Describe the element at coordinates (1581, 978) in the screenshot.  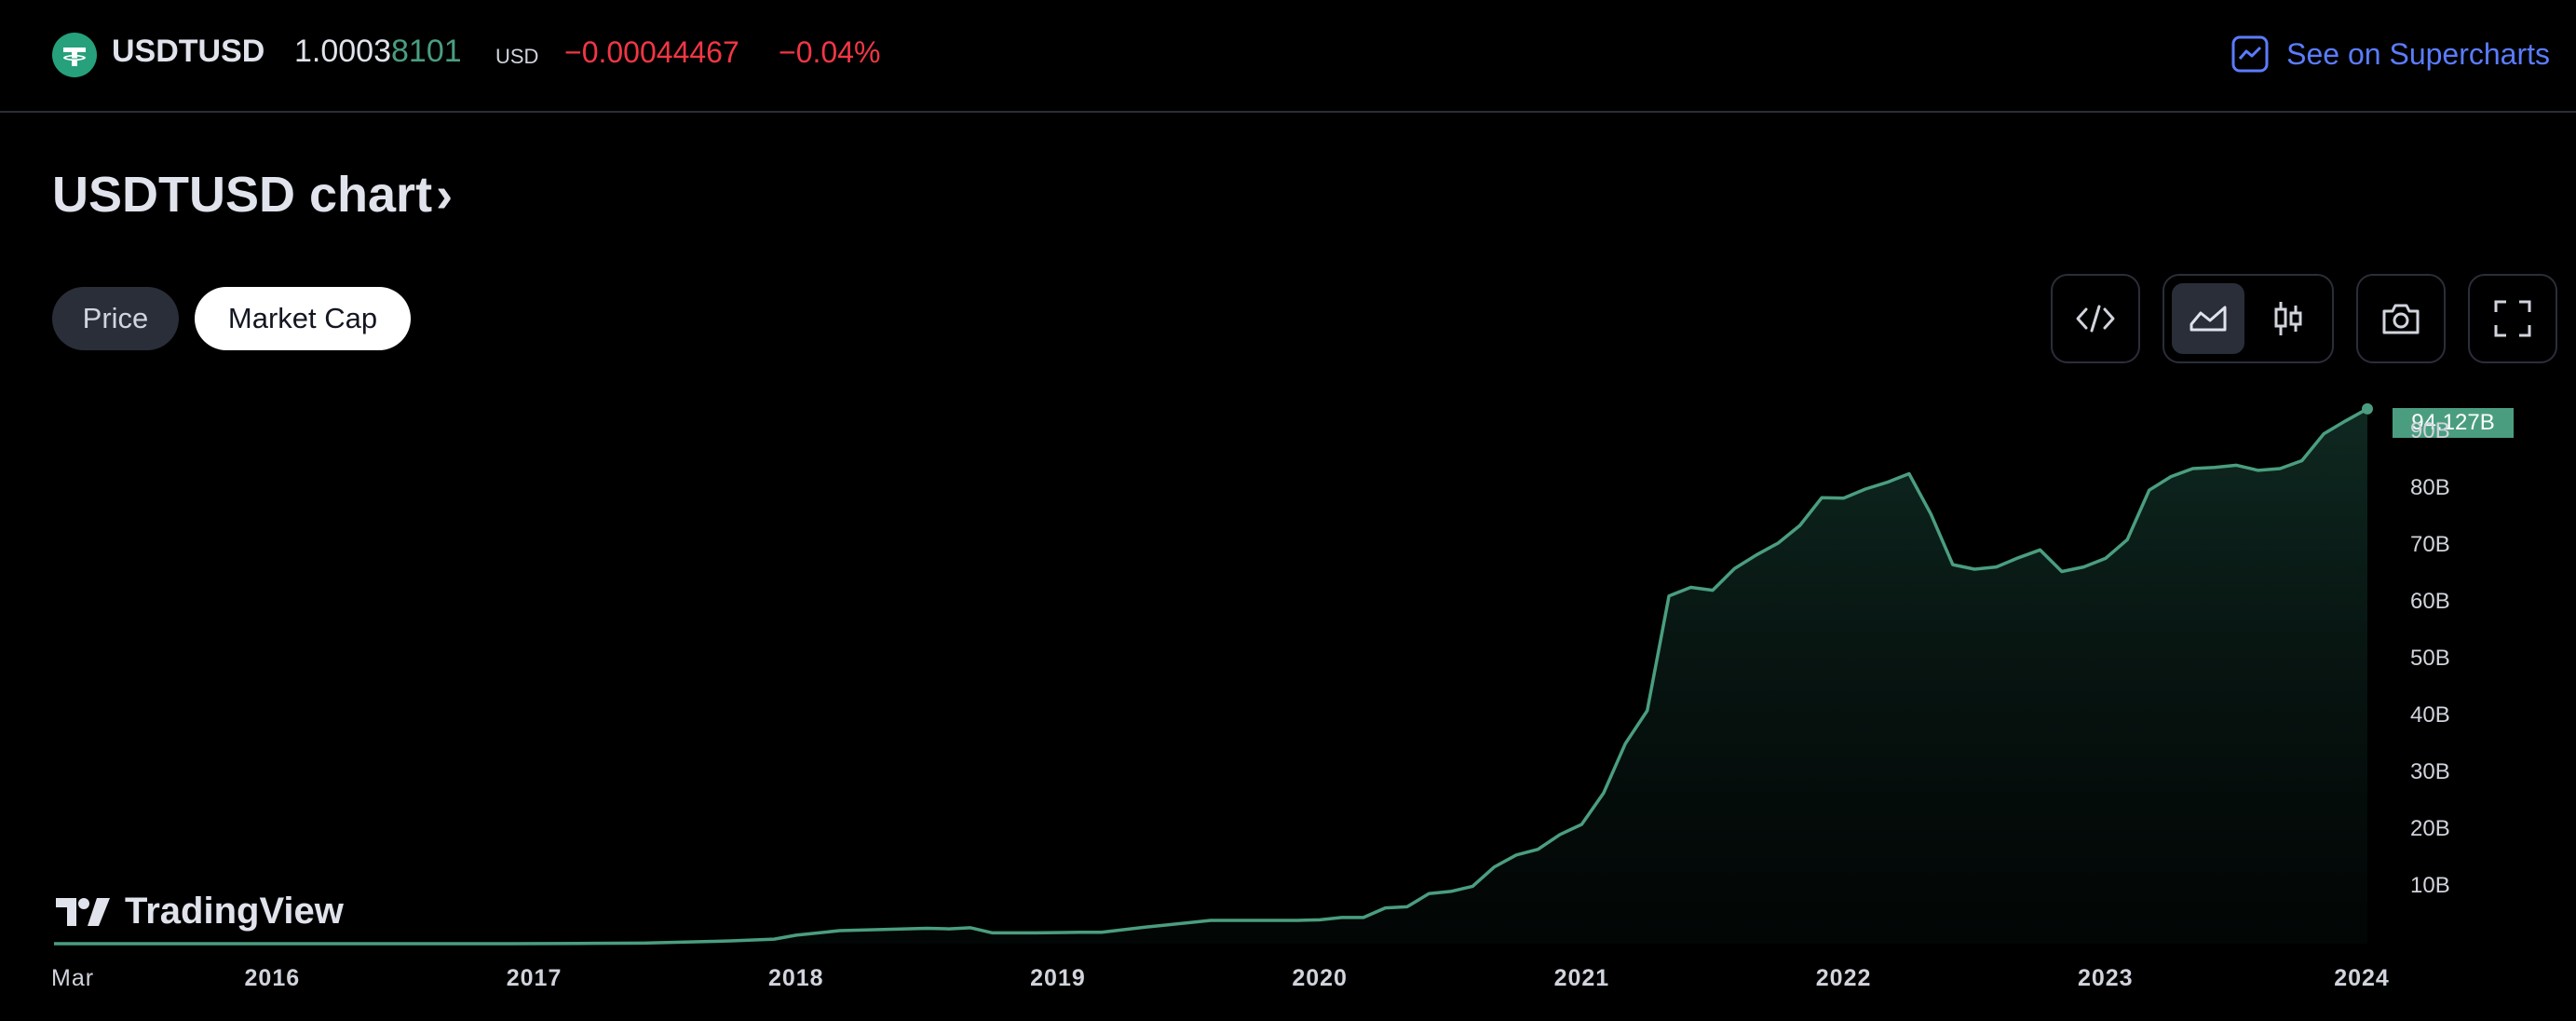
I see `x-tick-label: 2021` at that location.